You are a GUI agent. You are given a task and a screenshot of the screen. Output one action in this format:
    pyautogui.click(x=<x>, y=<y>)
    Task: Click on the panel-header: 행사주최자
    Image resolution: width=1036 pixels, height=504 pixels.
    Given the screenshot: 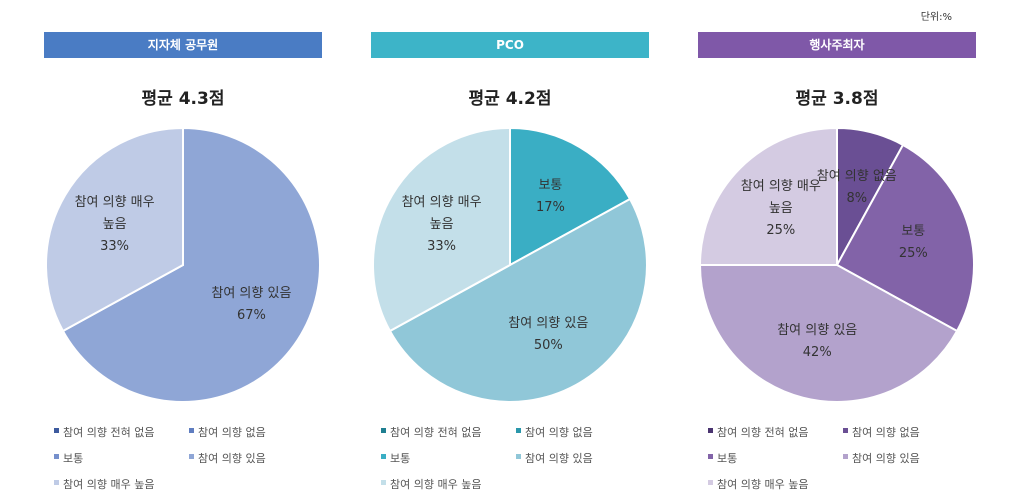 What is the action you would take?
    pyautogui.click(x=837, y=45)
    